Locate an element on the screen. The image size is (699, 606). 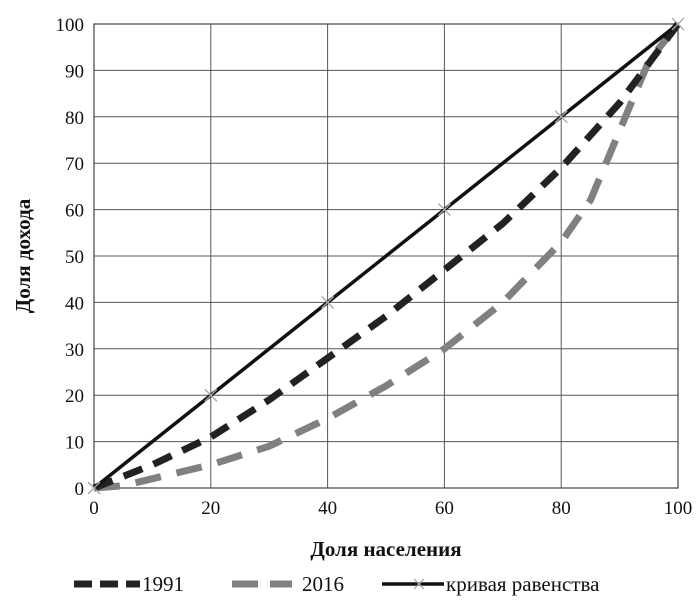
legend-item: кривая равенства is located at coordinates (491, 584).